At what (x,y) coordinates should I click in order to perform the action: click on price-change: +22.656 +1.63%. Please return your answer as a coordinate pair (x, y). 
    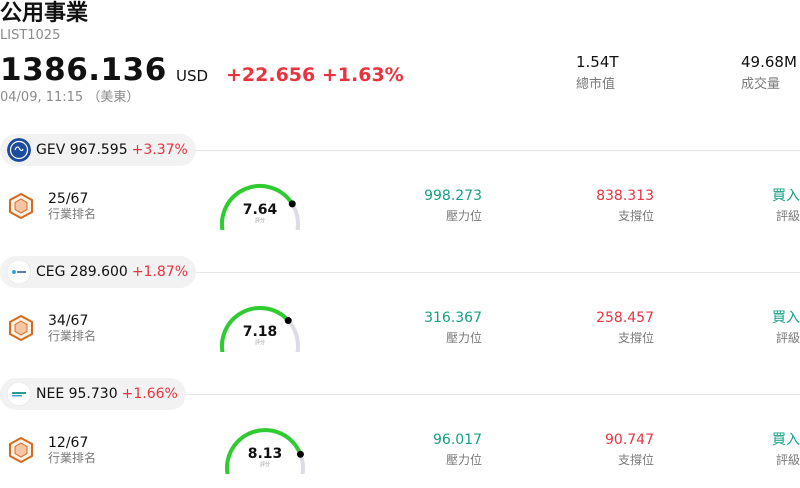
    Looking at the image, I should click on (315, 75).